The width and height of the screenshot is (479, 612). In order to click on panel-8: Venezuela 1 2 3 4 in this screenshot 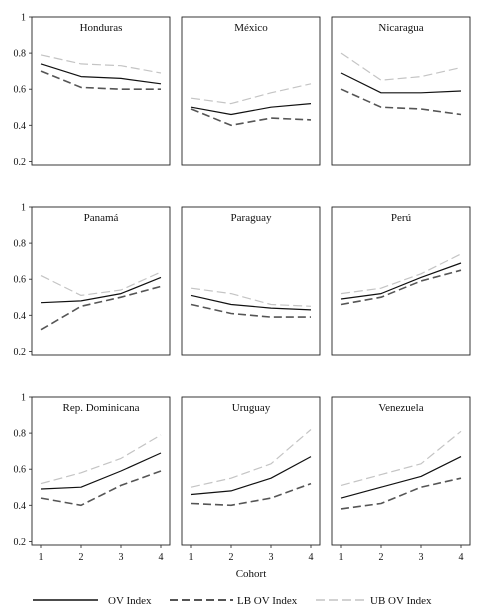, I will do `click(401, 479)`.